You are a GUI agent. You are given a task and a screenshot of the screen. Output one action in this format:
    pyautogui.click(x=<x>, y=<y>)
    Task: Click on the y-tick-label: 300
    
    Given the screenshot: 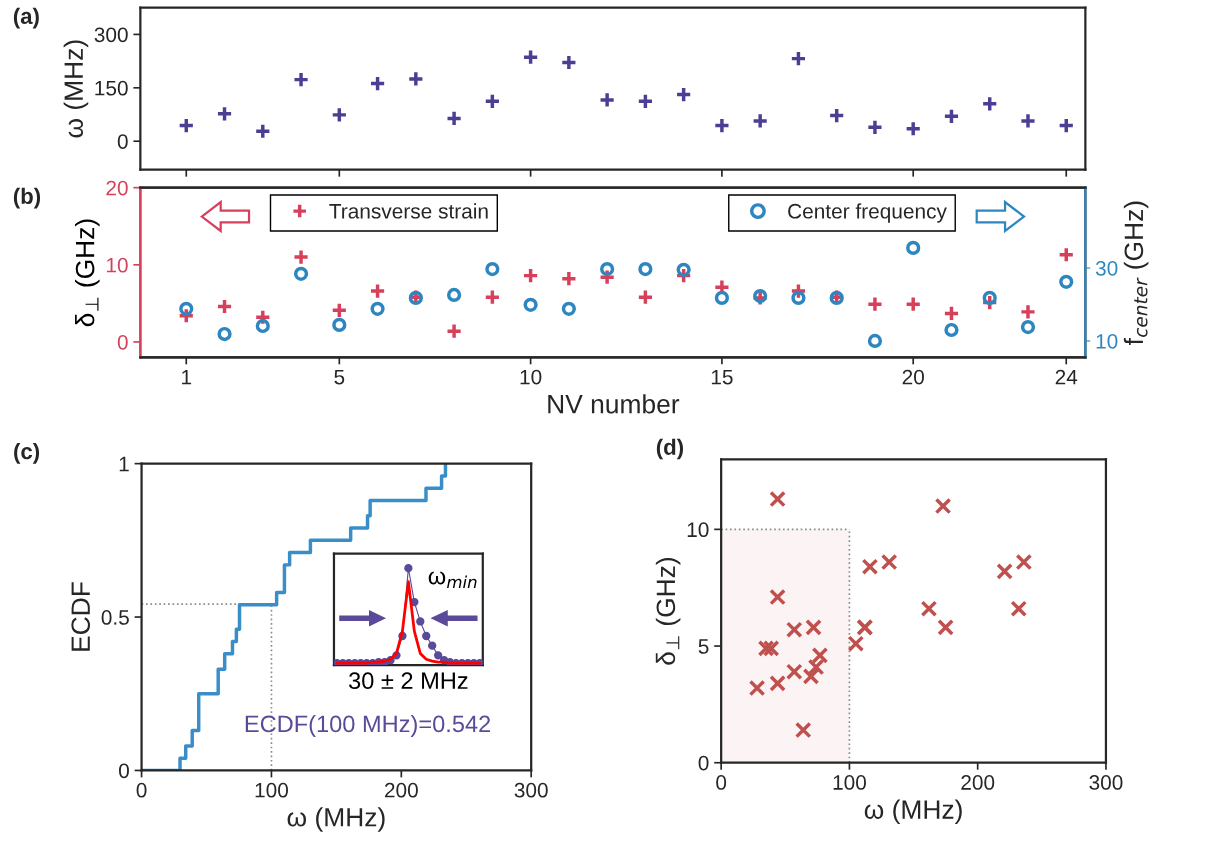 What is the action you would take?
    pyautogui.click(x=111, y=35)
    